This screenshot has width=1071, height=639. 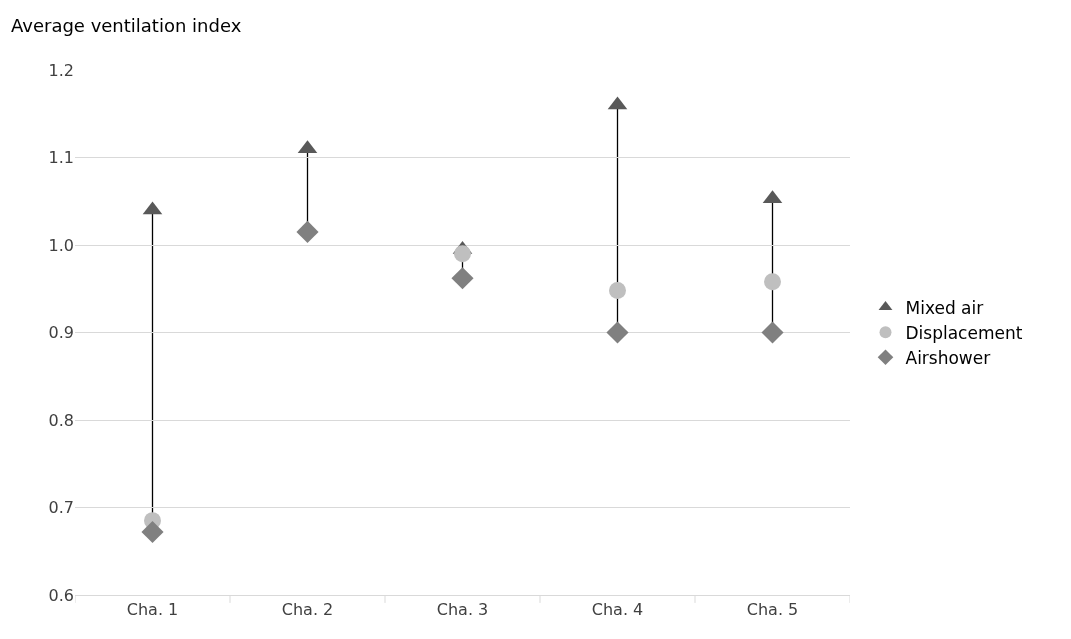 What do you see at coordinates (462, 610) in the screenshot?
I see `x-tick-label: Cha. 3` at bounding box center [462, 610].